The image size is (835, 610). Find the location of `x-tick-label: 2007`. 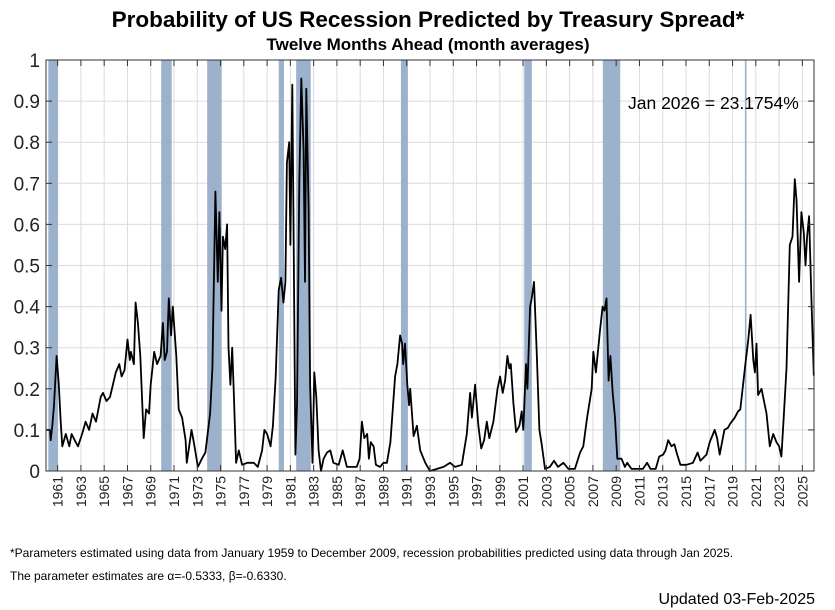

x-tick-label: 2007 is located at coordinates (593, 491).